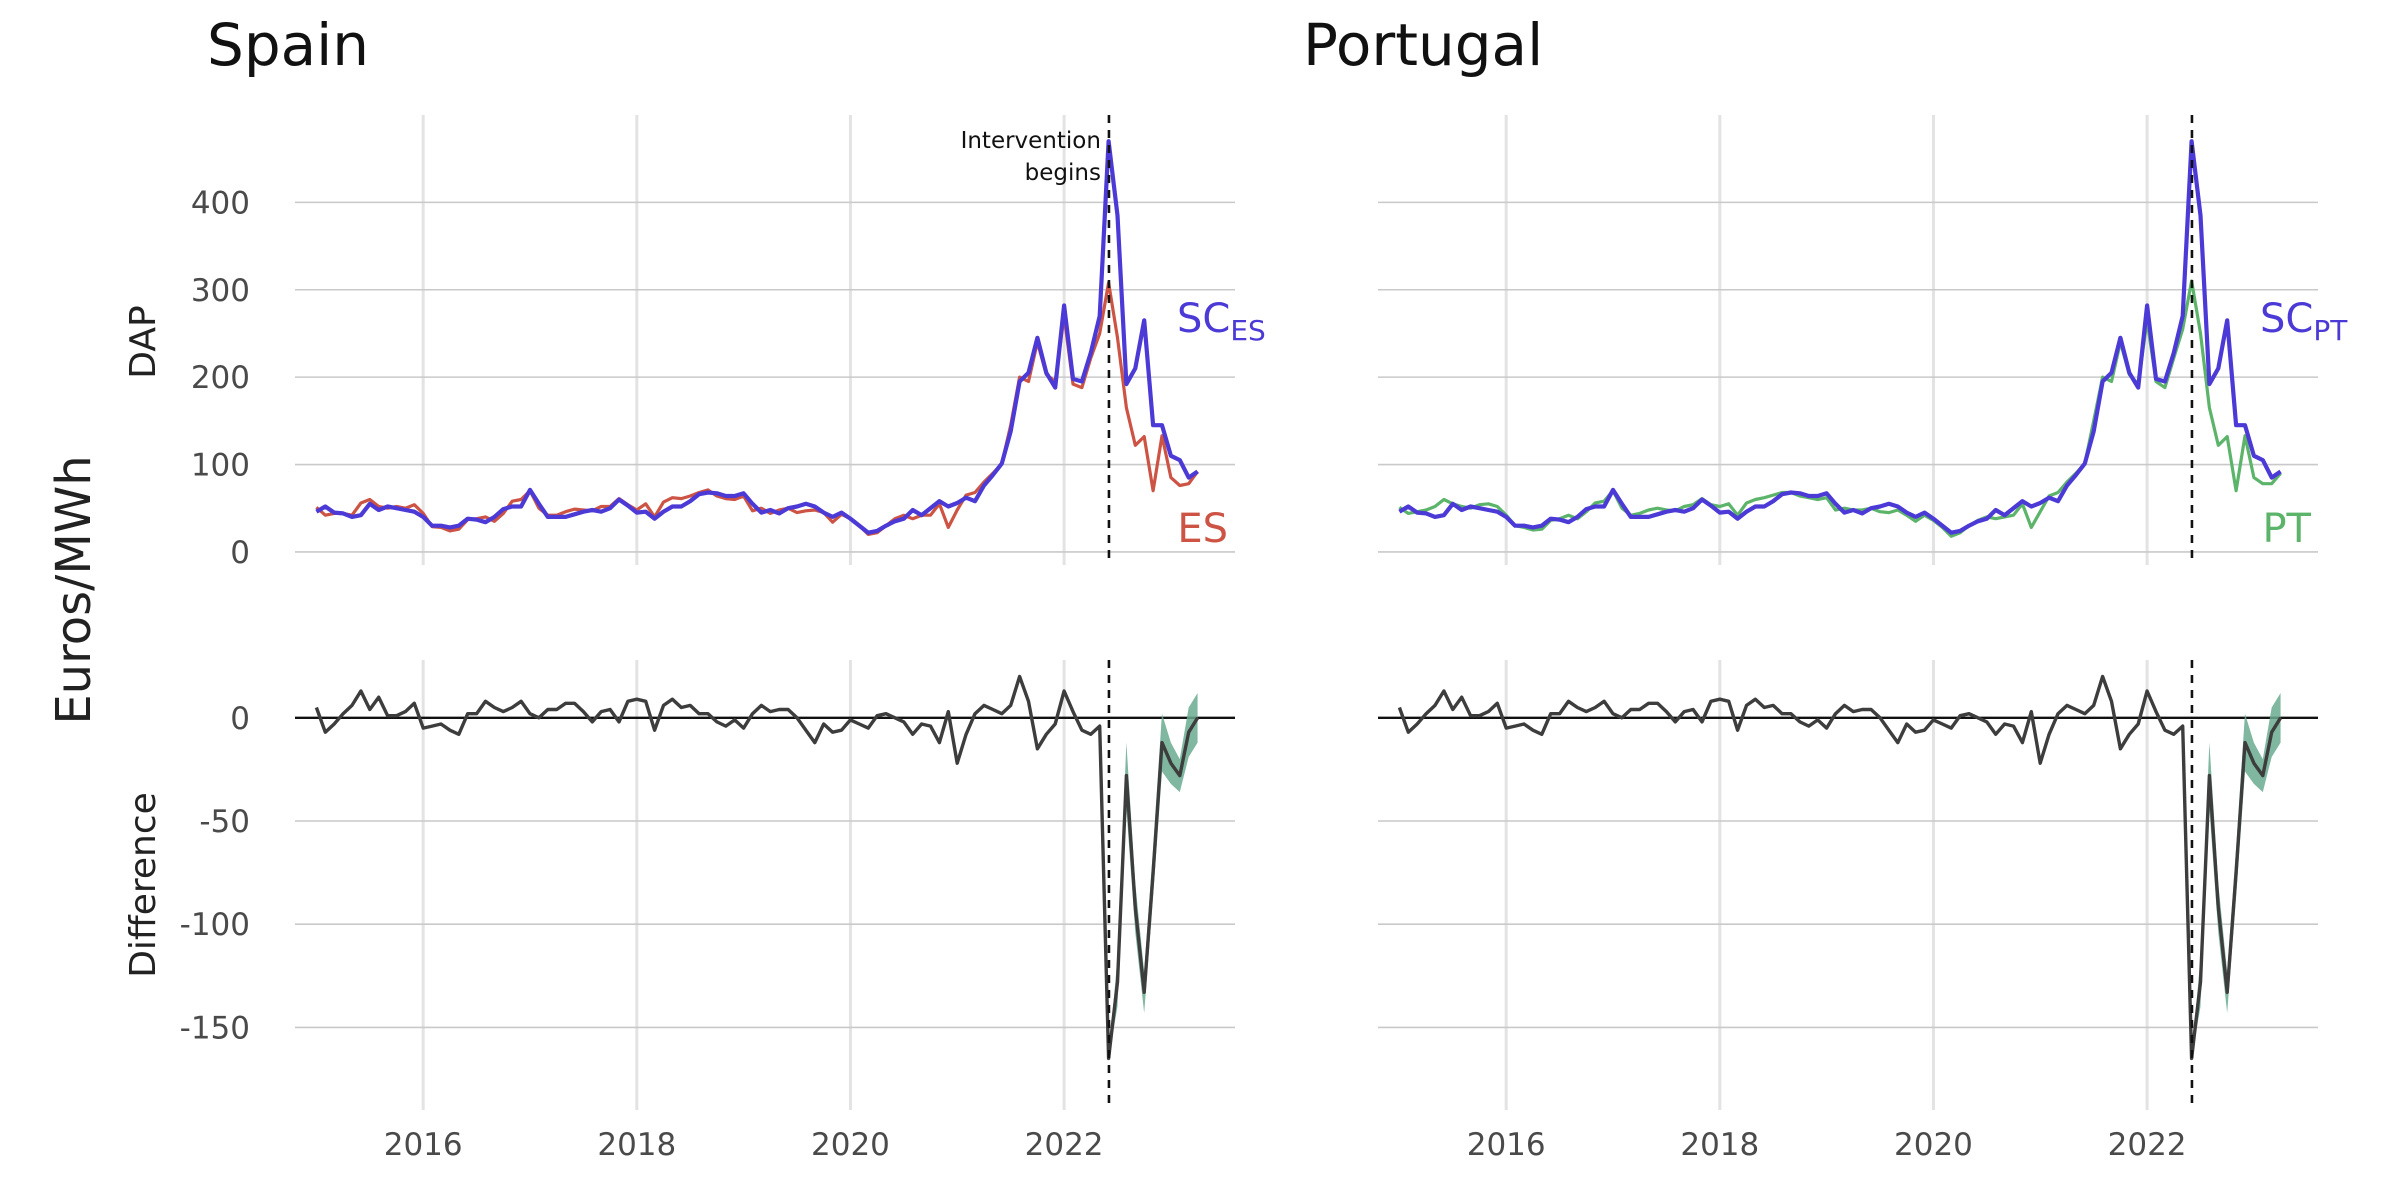 This screenshot has width=2400, height=1200. Describe the element at coordinates (1063, 173) in the screenshot. I see `annotation-line2: begins` at that location.